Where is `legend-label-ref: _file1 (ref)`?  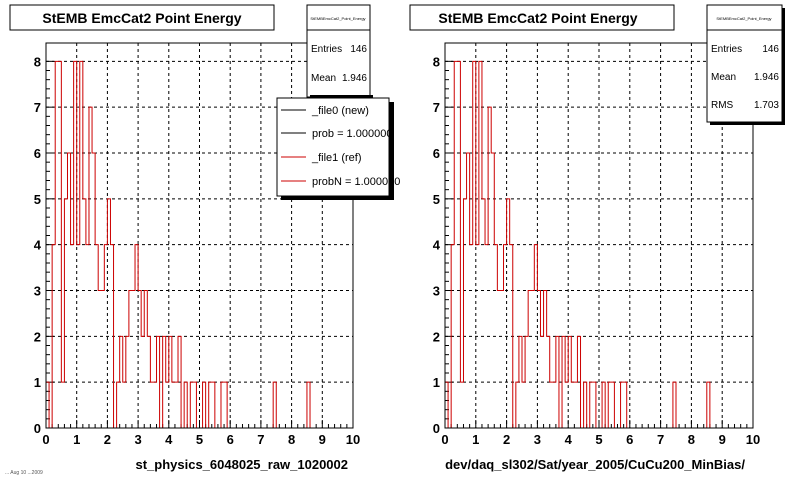 legend-label-ref: _file1 (ref) is located at coordinates (336, 158).